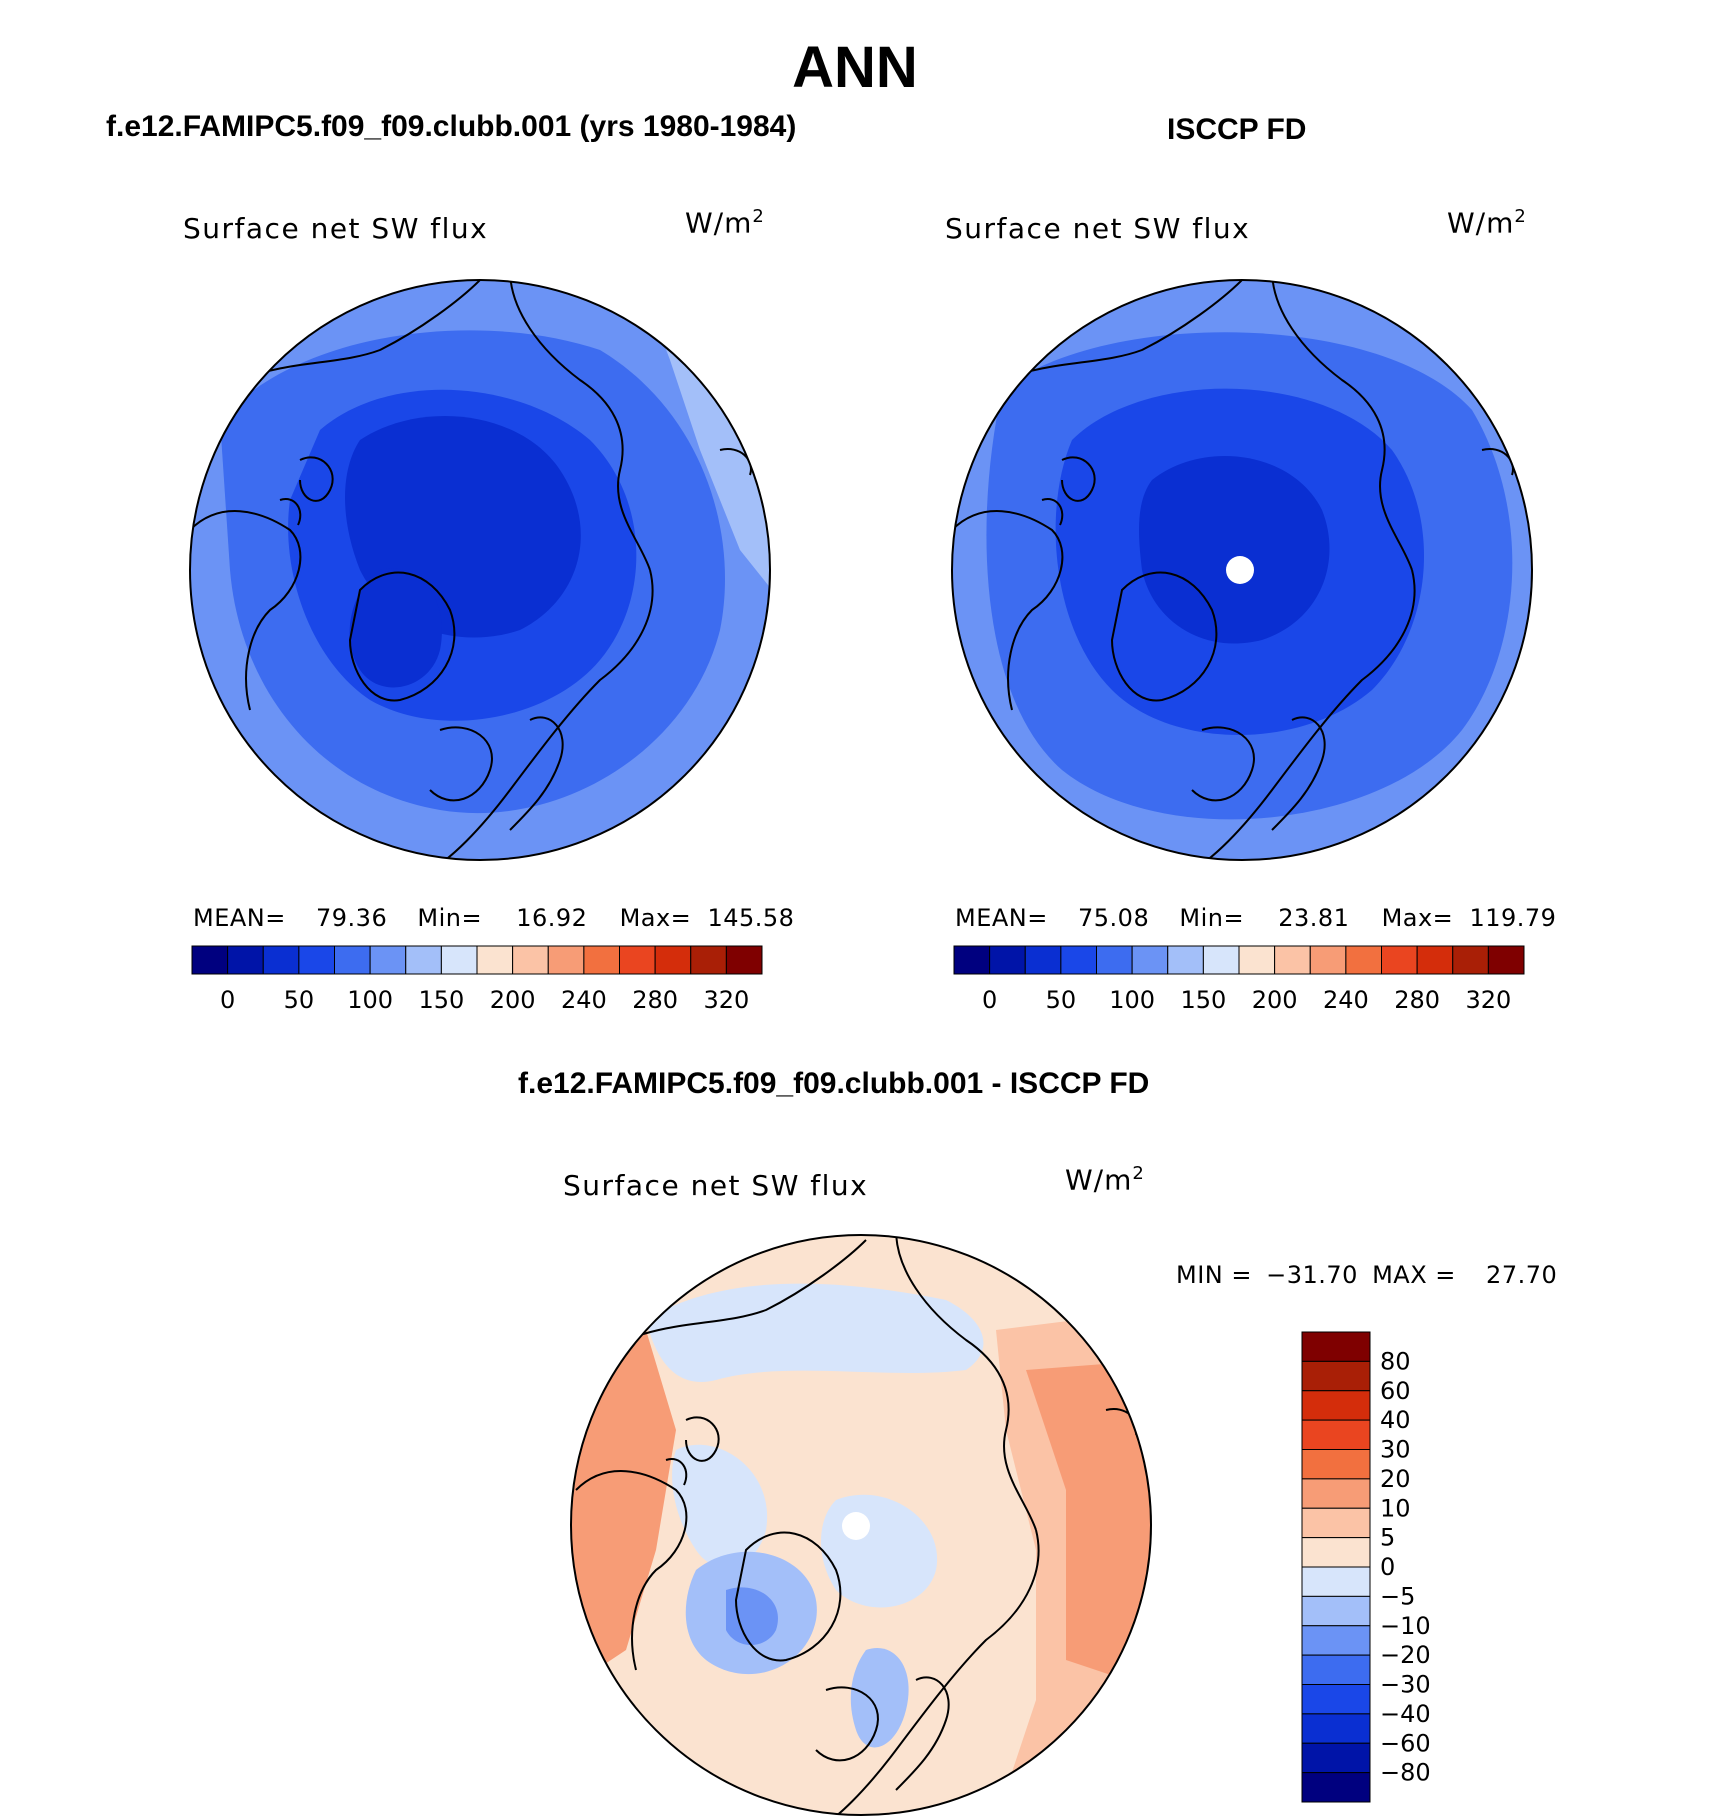 The width and height of the screenshot is (1710, 1820). Describe the element at coordinates (480, 570) in the screenshot. I see `model-map-boundary` at that location.